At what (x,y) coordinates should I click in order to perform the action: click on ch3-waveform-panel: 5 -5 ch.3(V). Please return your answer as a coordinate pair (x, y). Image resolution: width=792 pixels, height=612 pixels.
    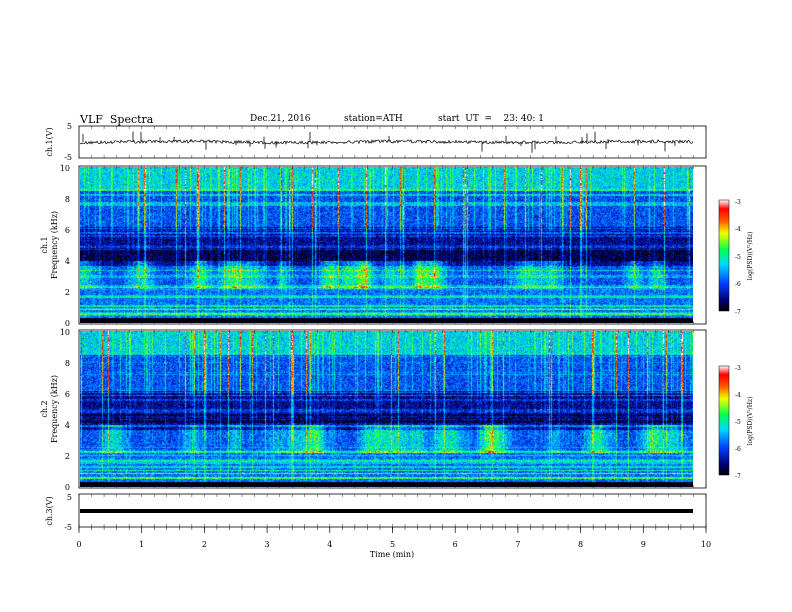
    Looking at the image, I should click on (376, 512).